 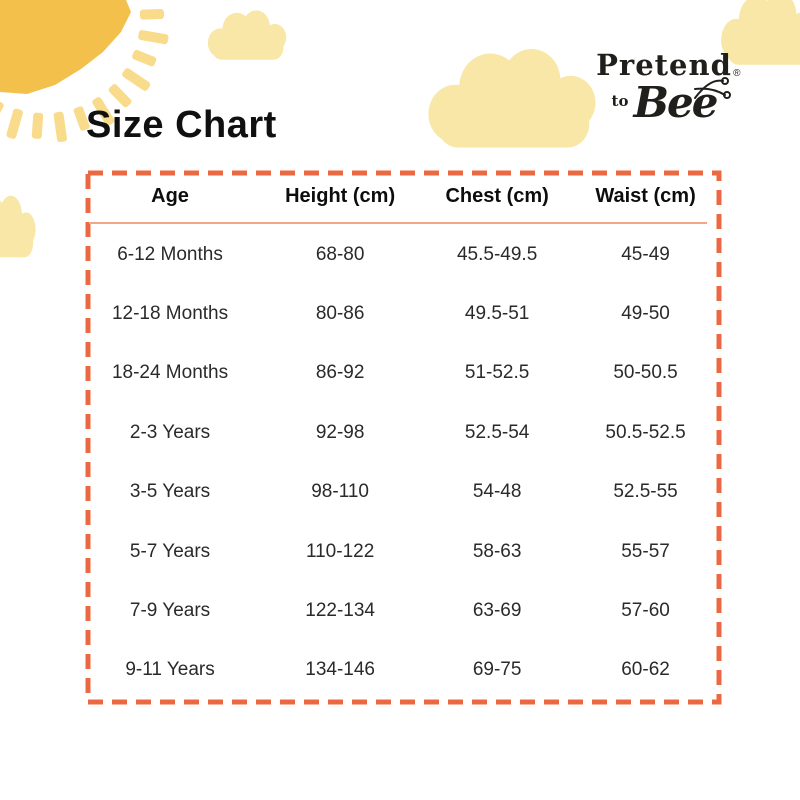 I want to click on cell-height: 92-98, so click(x=340, y=432).